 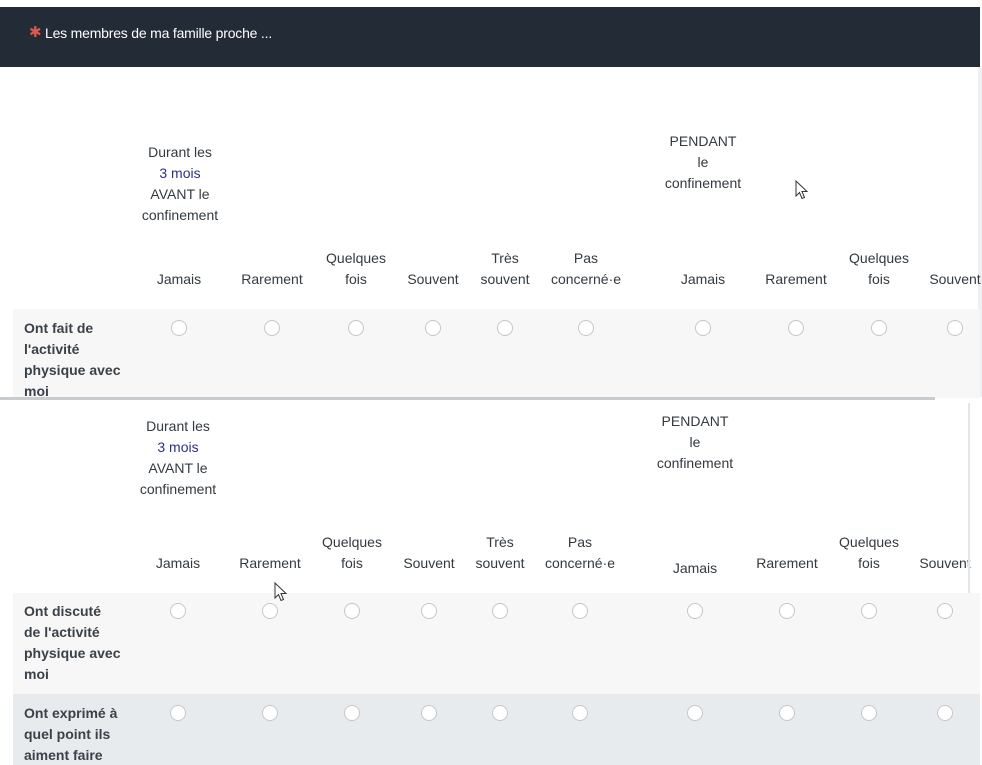 I want to click on group-header-before: Durant les 3 mois AVANT le confinement, so click(x=180, y=184).